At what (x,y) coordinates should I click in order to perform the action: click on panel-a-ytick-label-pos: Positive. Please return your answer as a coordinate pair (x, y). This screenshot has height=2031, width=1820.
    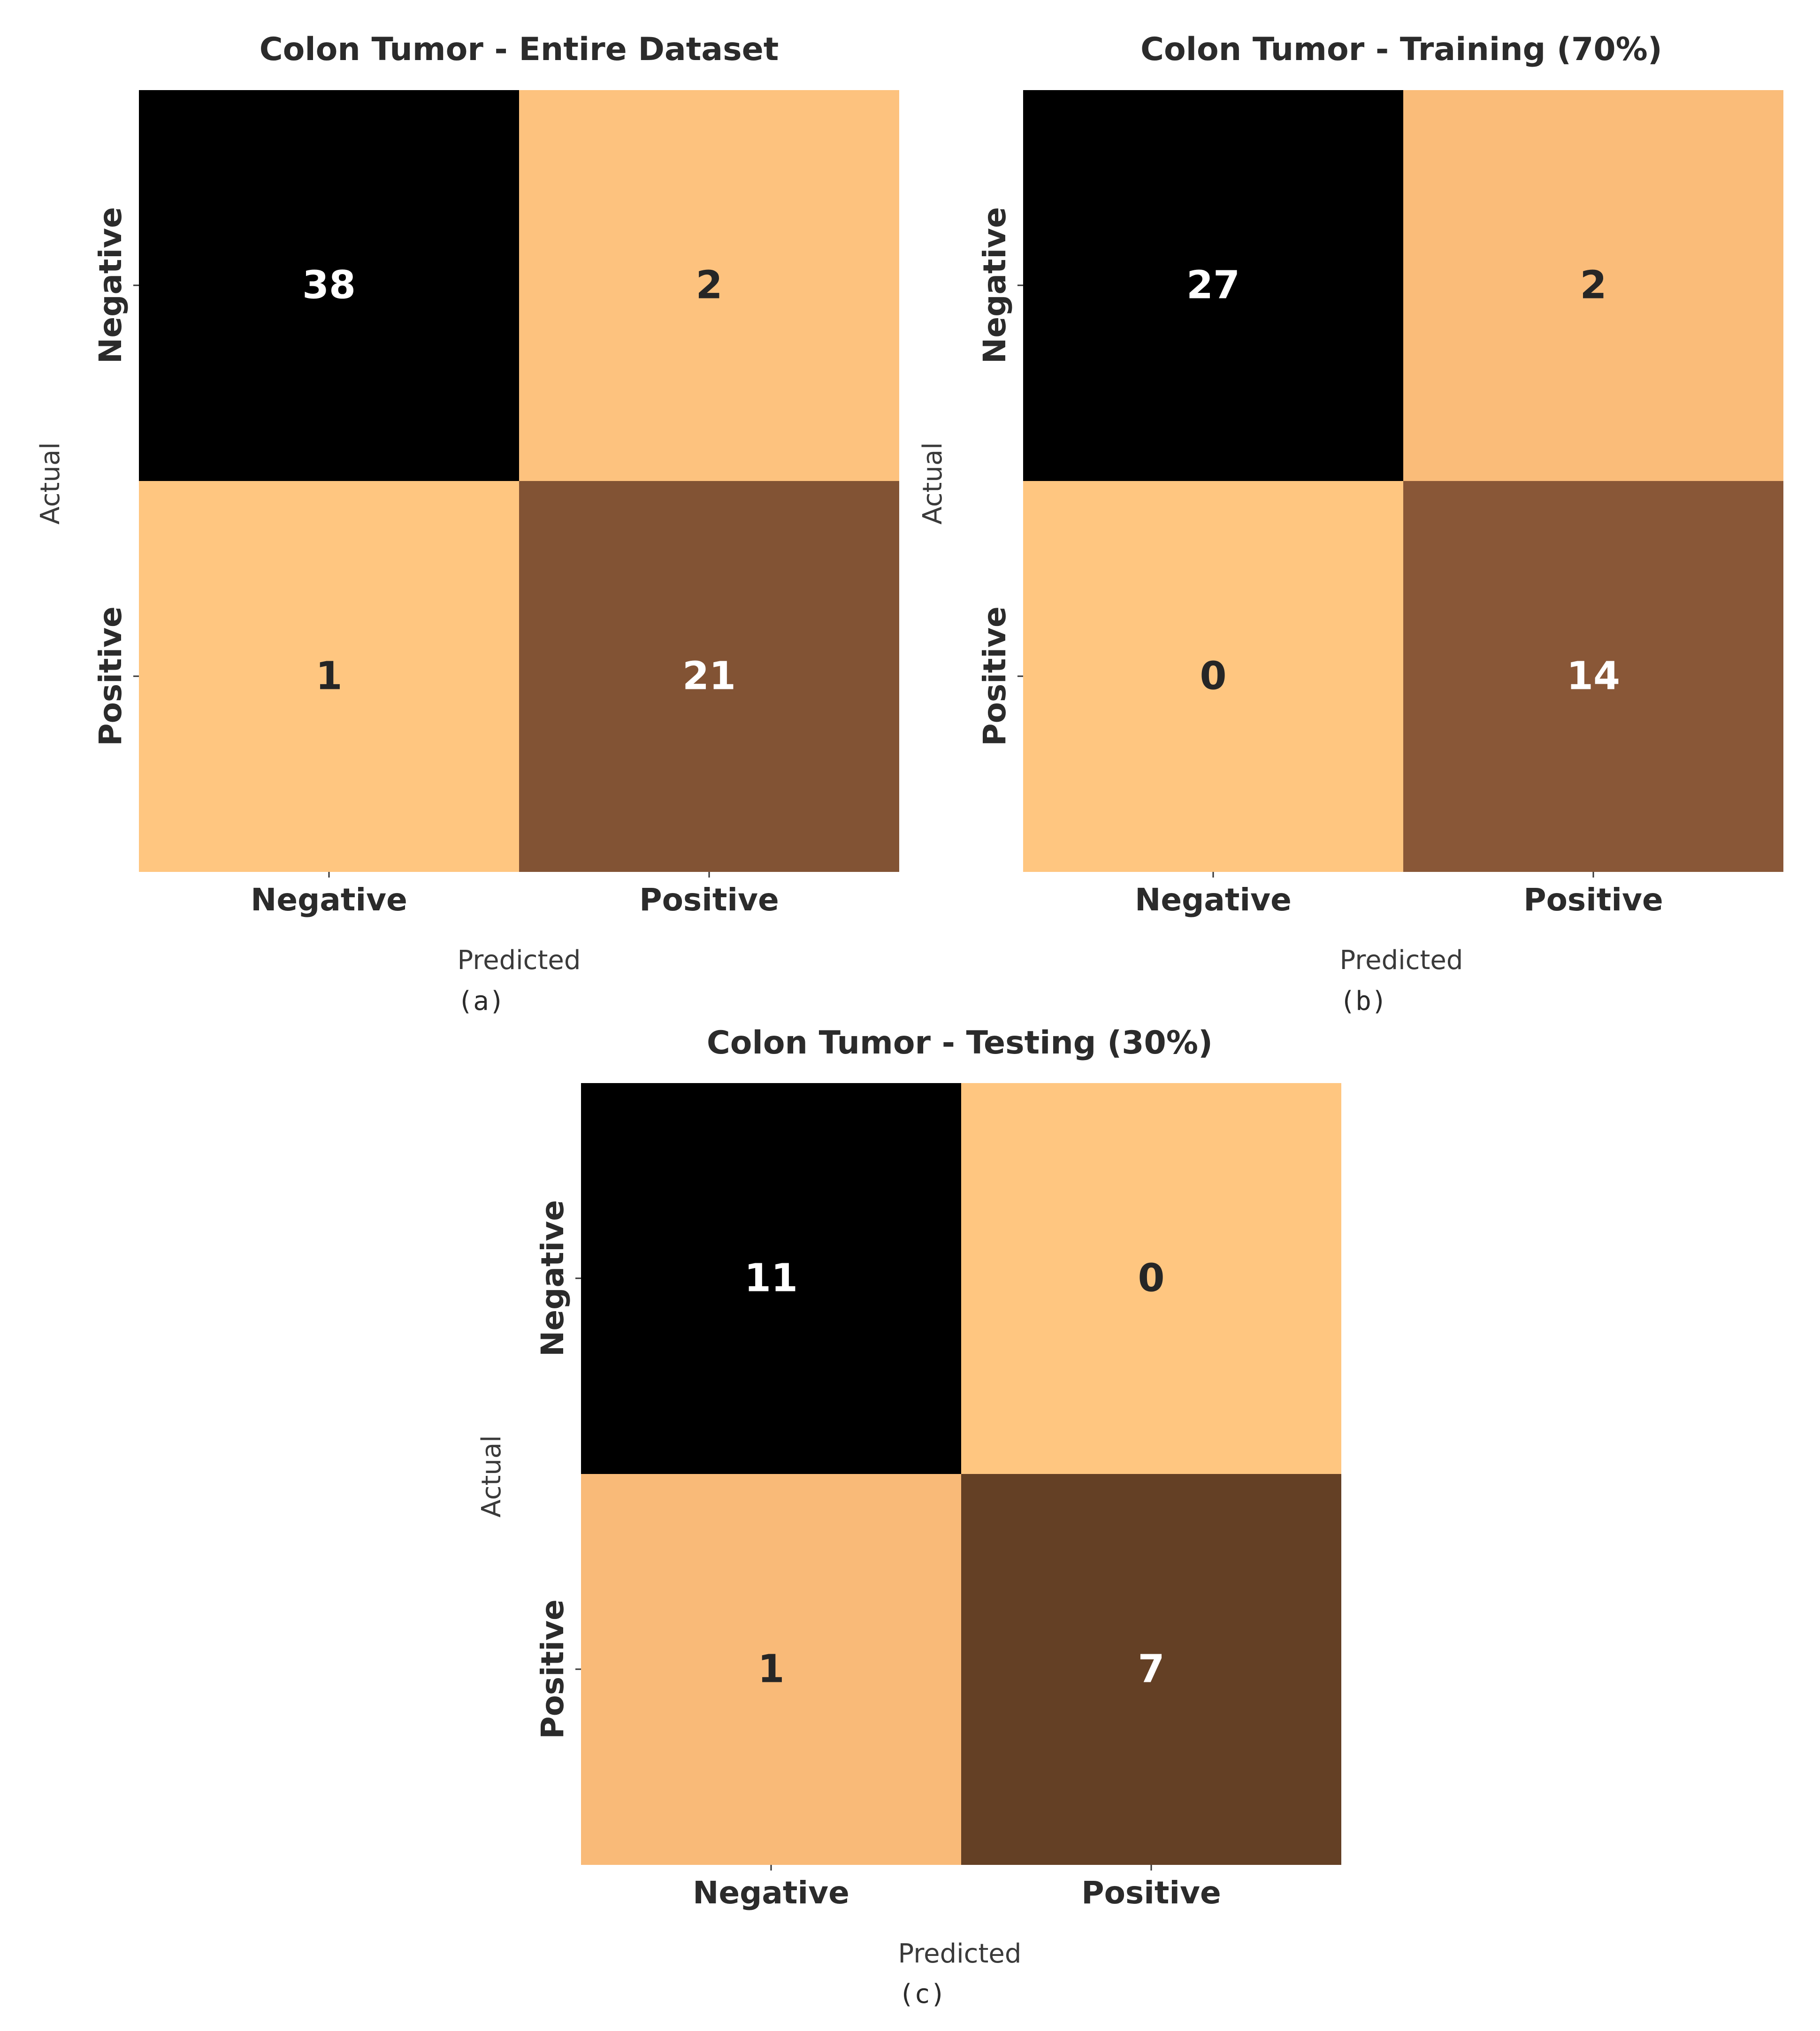
    Looking at the image, I should click on (110, 676).